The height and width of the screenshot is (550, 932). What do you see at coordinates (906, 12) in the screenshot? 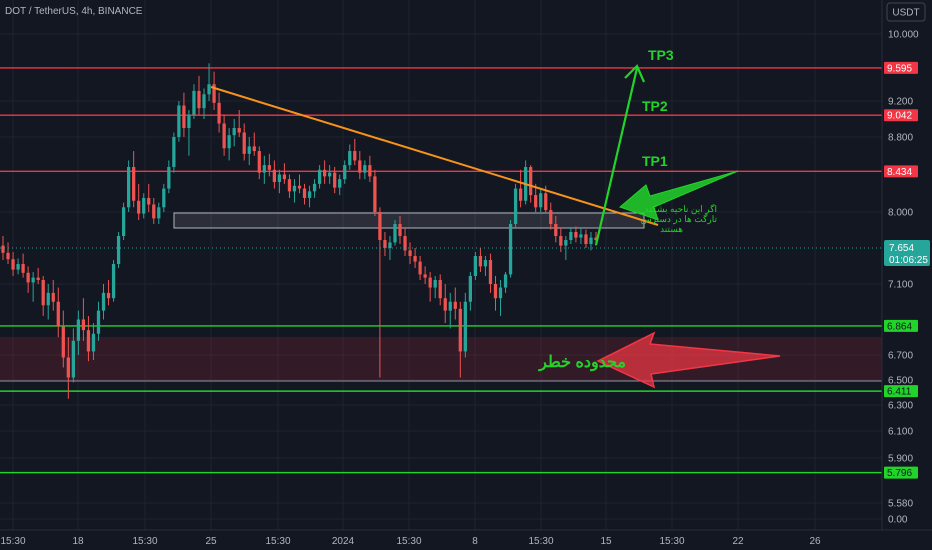
I see `currency-button` at bounding box center [906, 12].